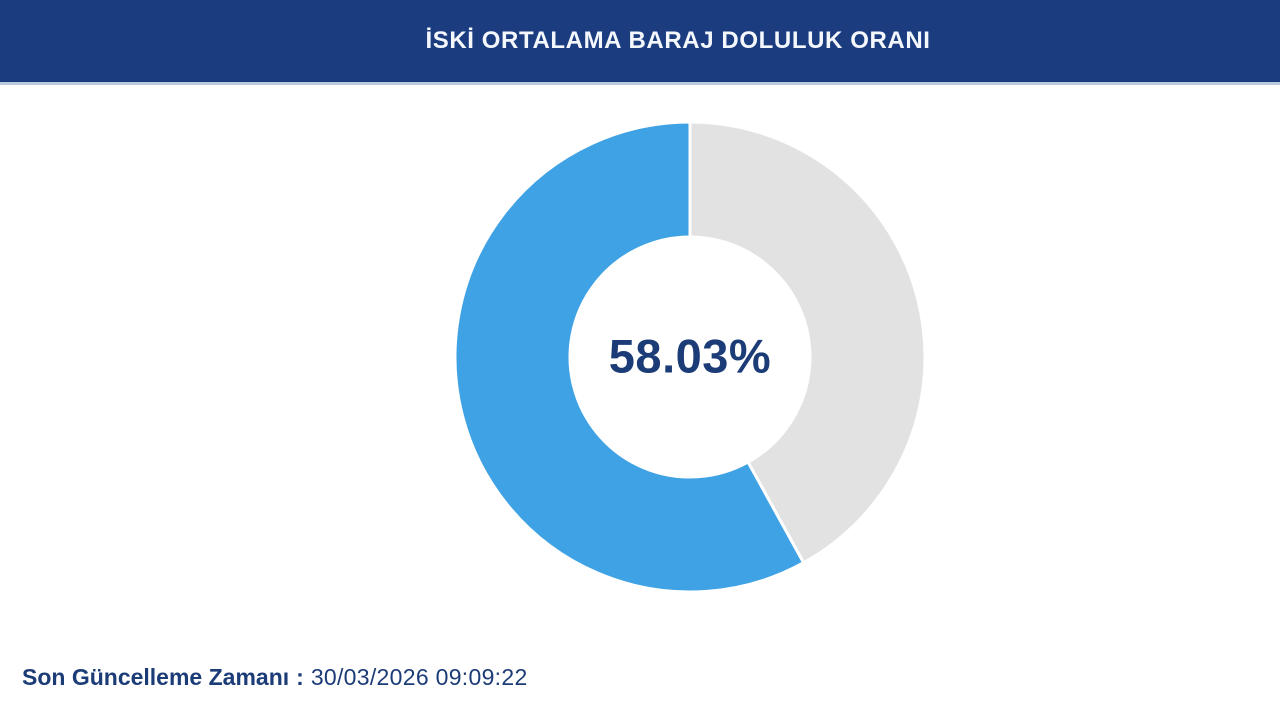 This screenshot has width=1280, height=720. I want to click on header-bar: İSKİ ORTALAMA BARAJ DOLULUK ORANI, so click(640, 42).